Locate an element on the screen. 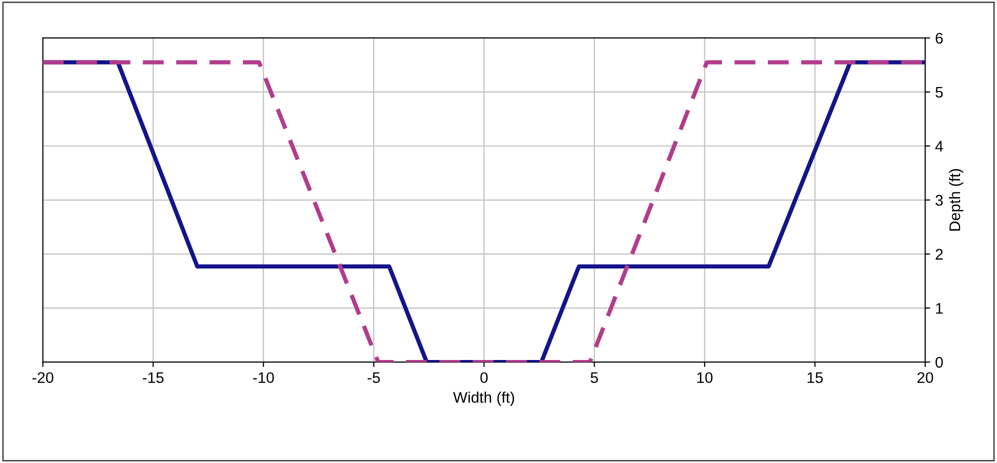 Image resolution: width=997 pixels, height=463 pixels. y-tick-label: 2 is located at coordinates (939, 254).